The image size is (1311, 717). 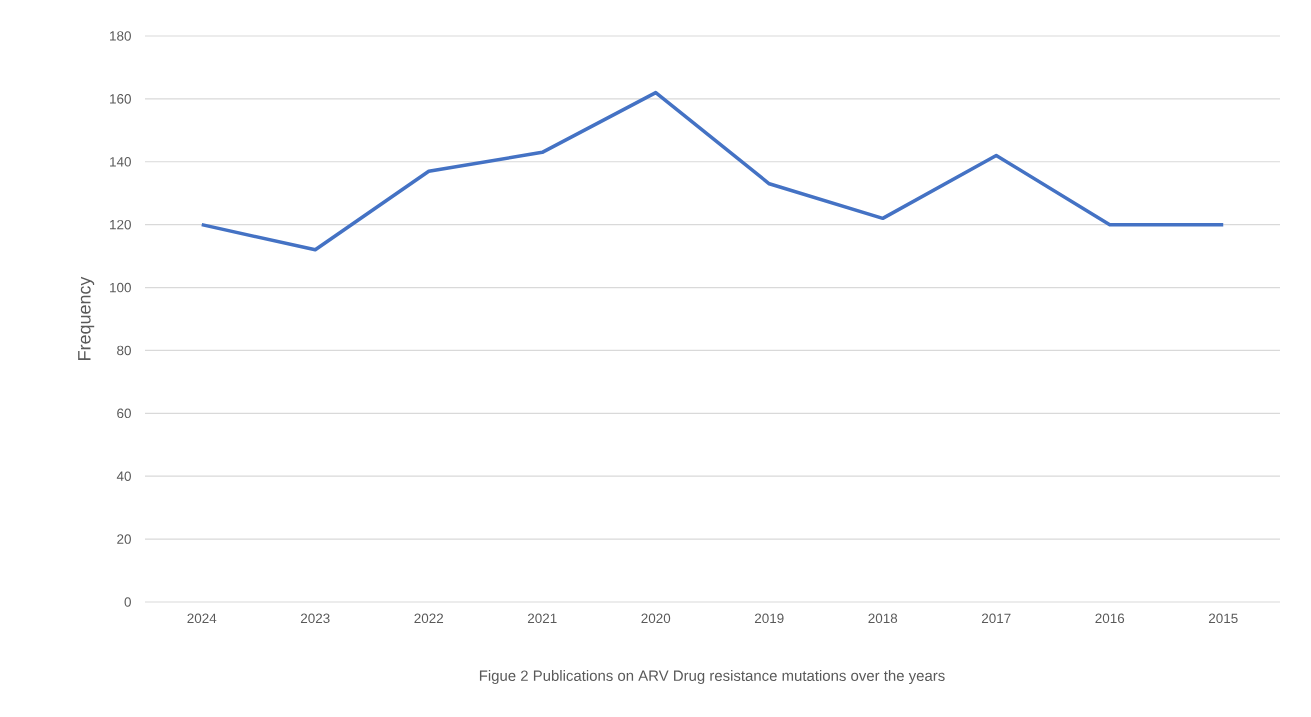 What do you see at coordinates (120, 162) in the screenshot?
I see `y-tick-label: 140` at bounding box center [120, 162].